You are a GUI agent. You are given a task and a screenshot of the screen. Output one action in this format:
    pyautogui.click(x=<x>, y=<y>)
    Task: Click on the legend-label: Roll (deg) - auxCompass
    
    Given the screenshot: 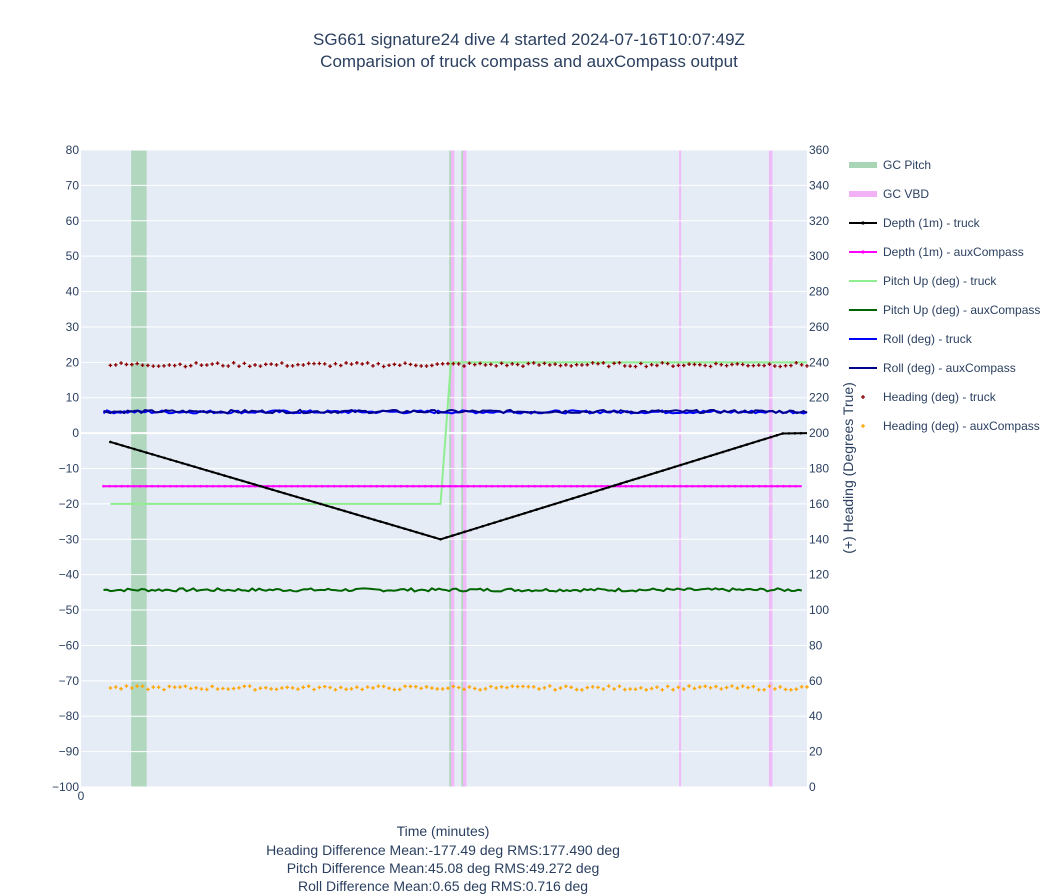 What is the action you would take?
    pyautogui.click(x=949, y=368)
    